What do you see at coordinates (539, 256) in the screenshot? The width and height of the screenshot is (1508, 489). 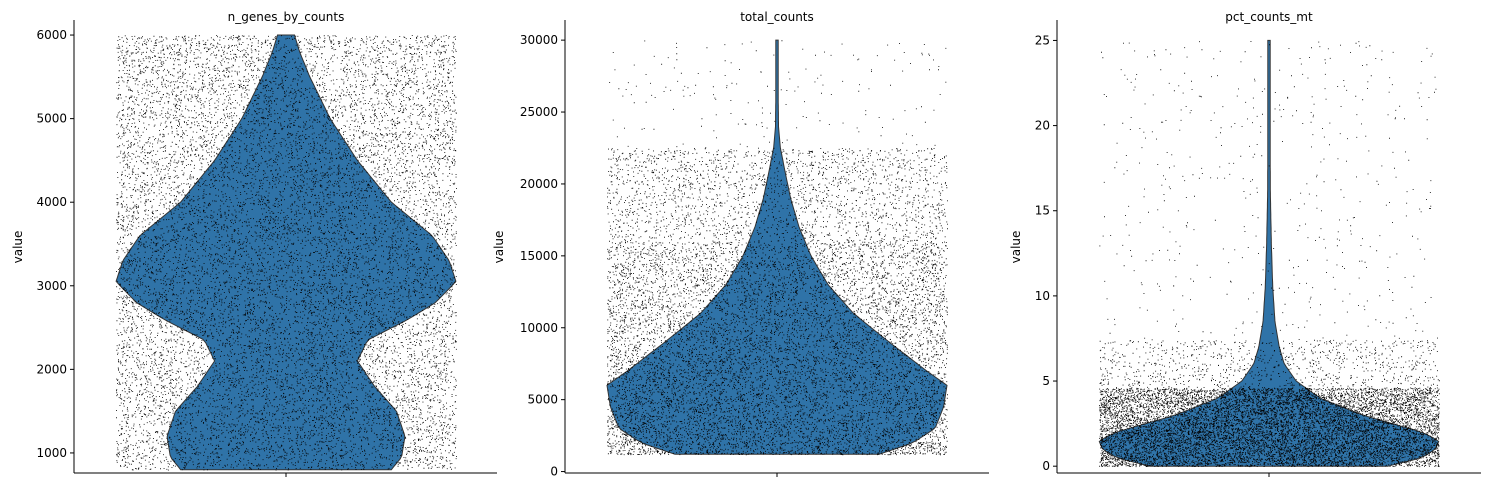 I see `y-tick-label: 15000` at bounding box center [539, 256].